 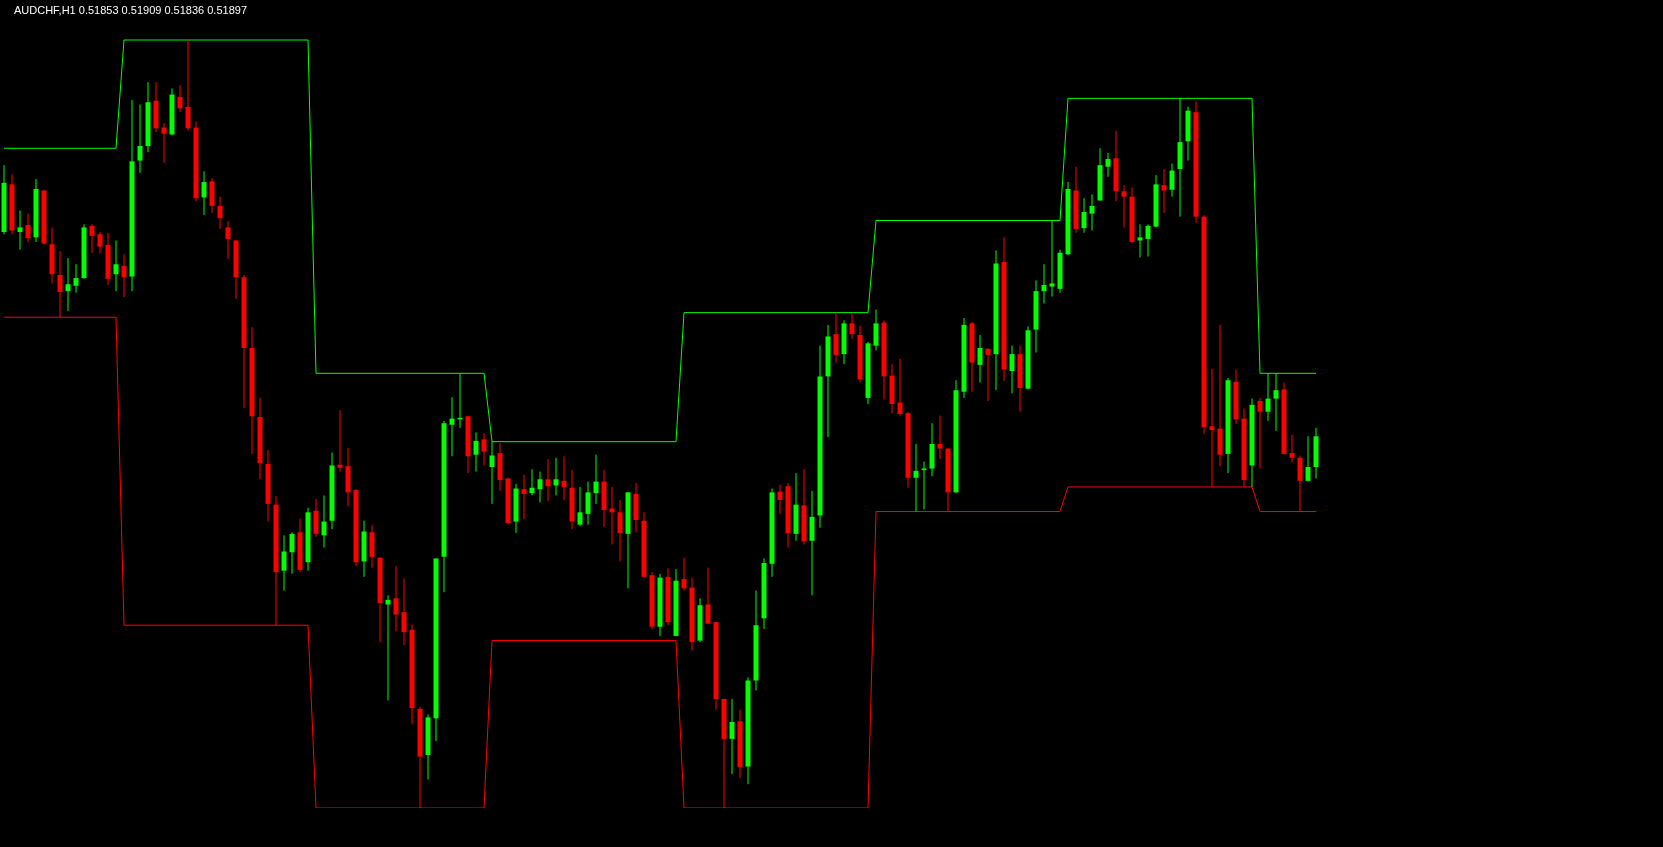 What do you see at coordinates (131, 9) in the screenshot?
I see `chart-title: AUDCHF,H1 0.51853 0.51909 0.51836 0.51897` at bounding box center [131, 9].